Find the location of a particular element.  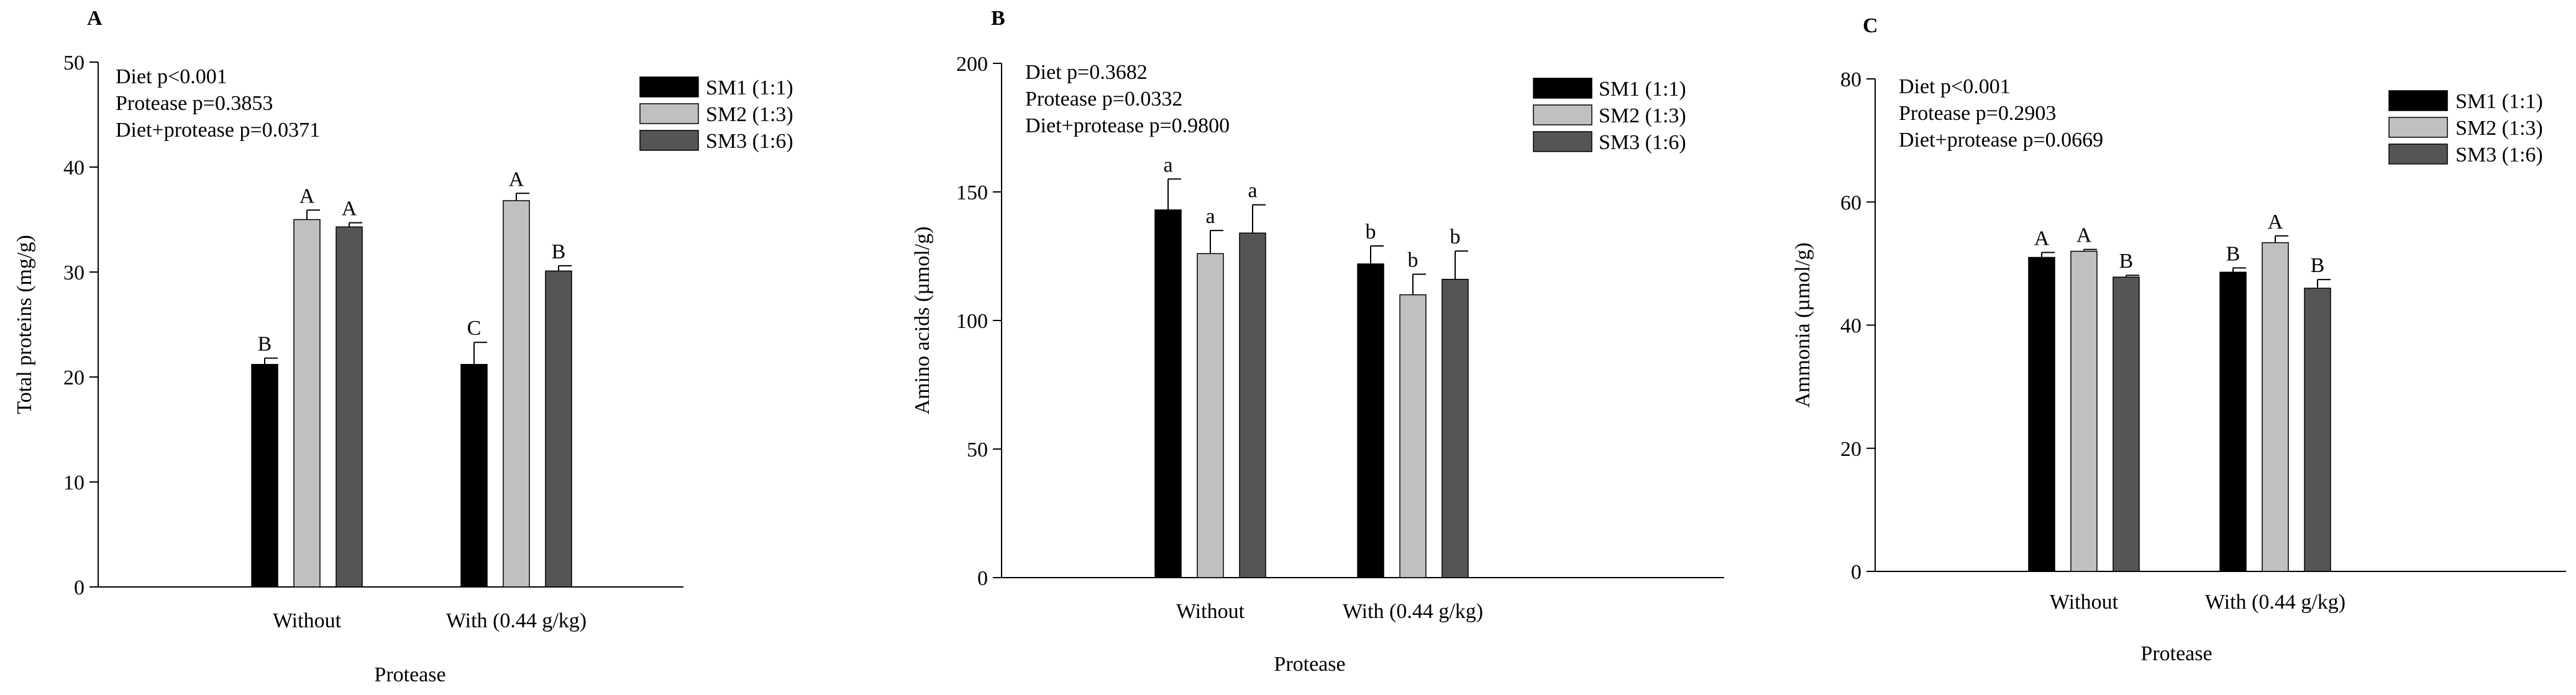

stats-annotation: Diet+protease p=0.9800 is located at coordinates (1127, 126).